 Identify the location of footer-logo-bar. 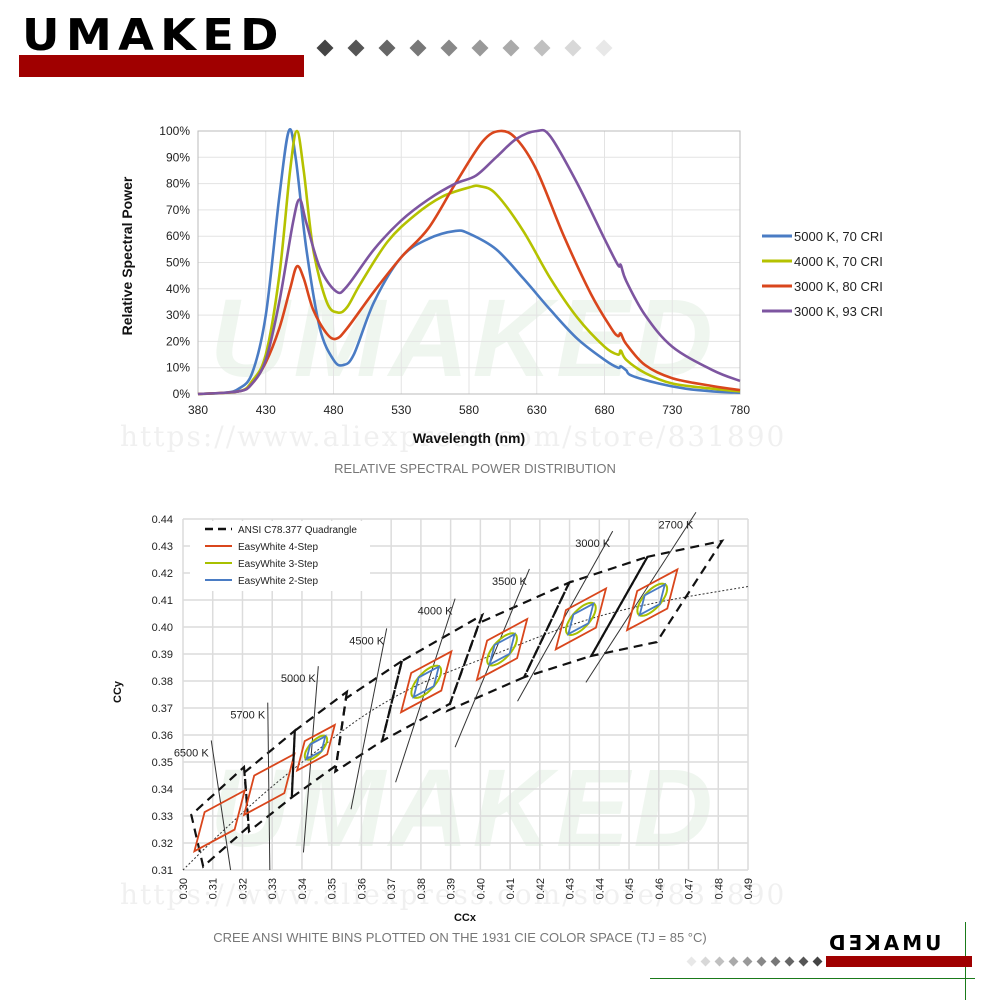
(899, 961).